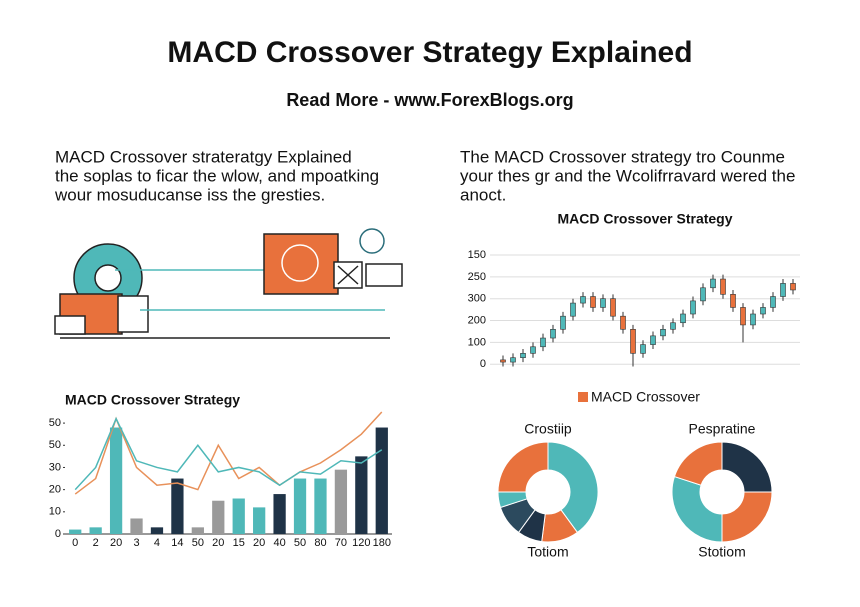  Describe the element at coordinates (429, 100) in the screenshot. I see `subtitle: Read More - www.ForexBlogs.org` at that location.